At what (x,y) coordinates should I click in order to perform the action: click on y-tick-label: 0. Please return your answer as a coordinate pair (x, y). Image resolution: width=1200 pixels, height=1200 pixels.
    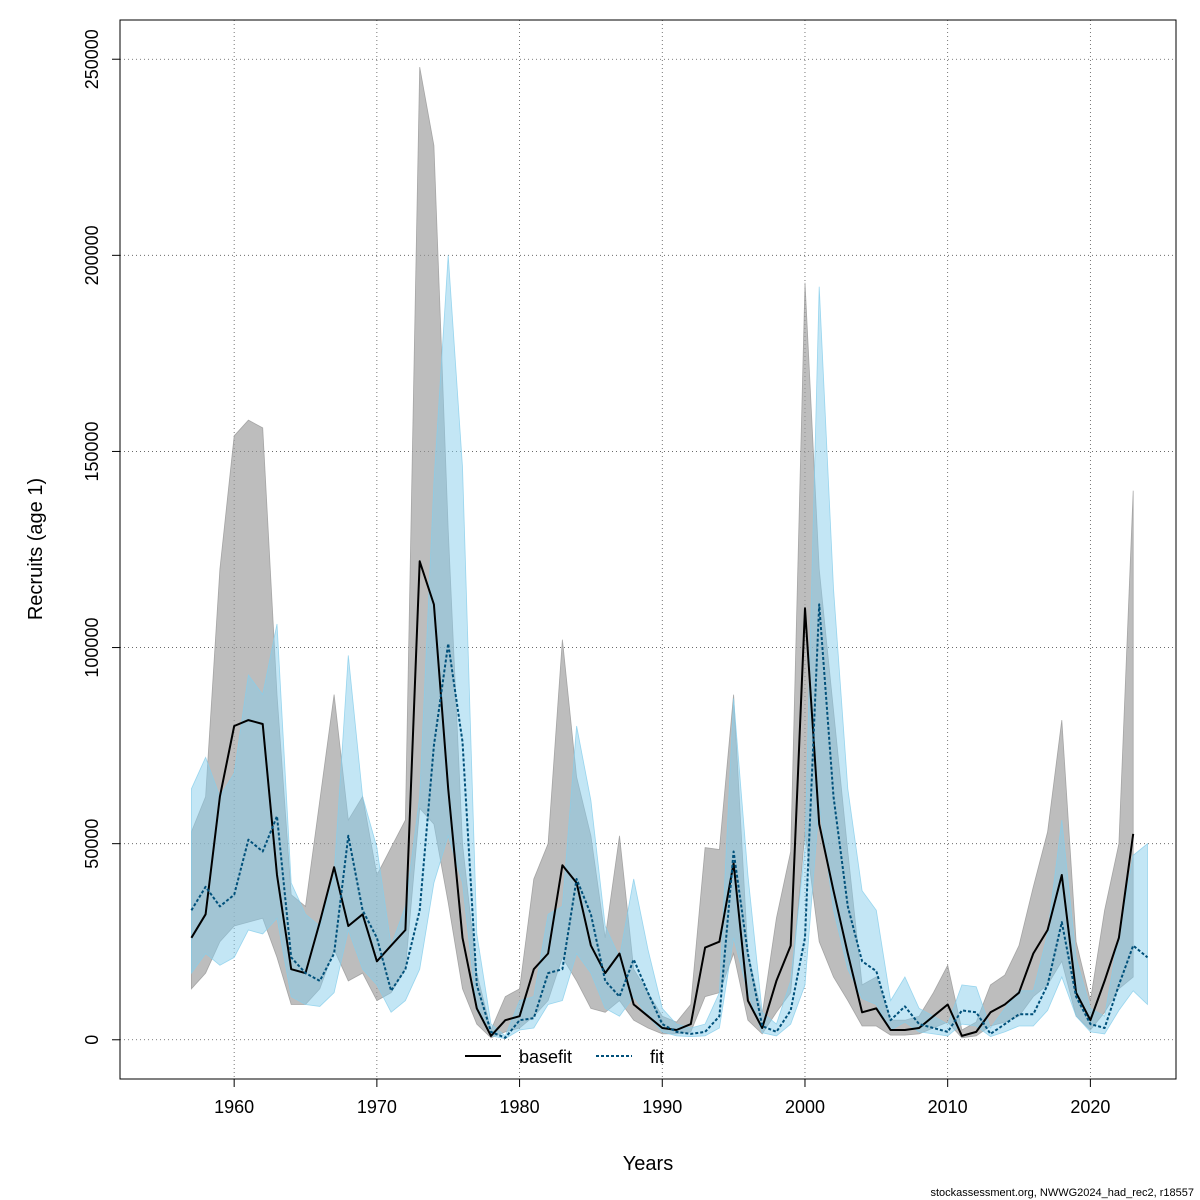
    Looking at the image, I should click on (92, 1040).